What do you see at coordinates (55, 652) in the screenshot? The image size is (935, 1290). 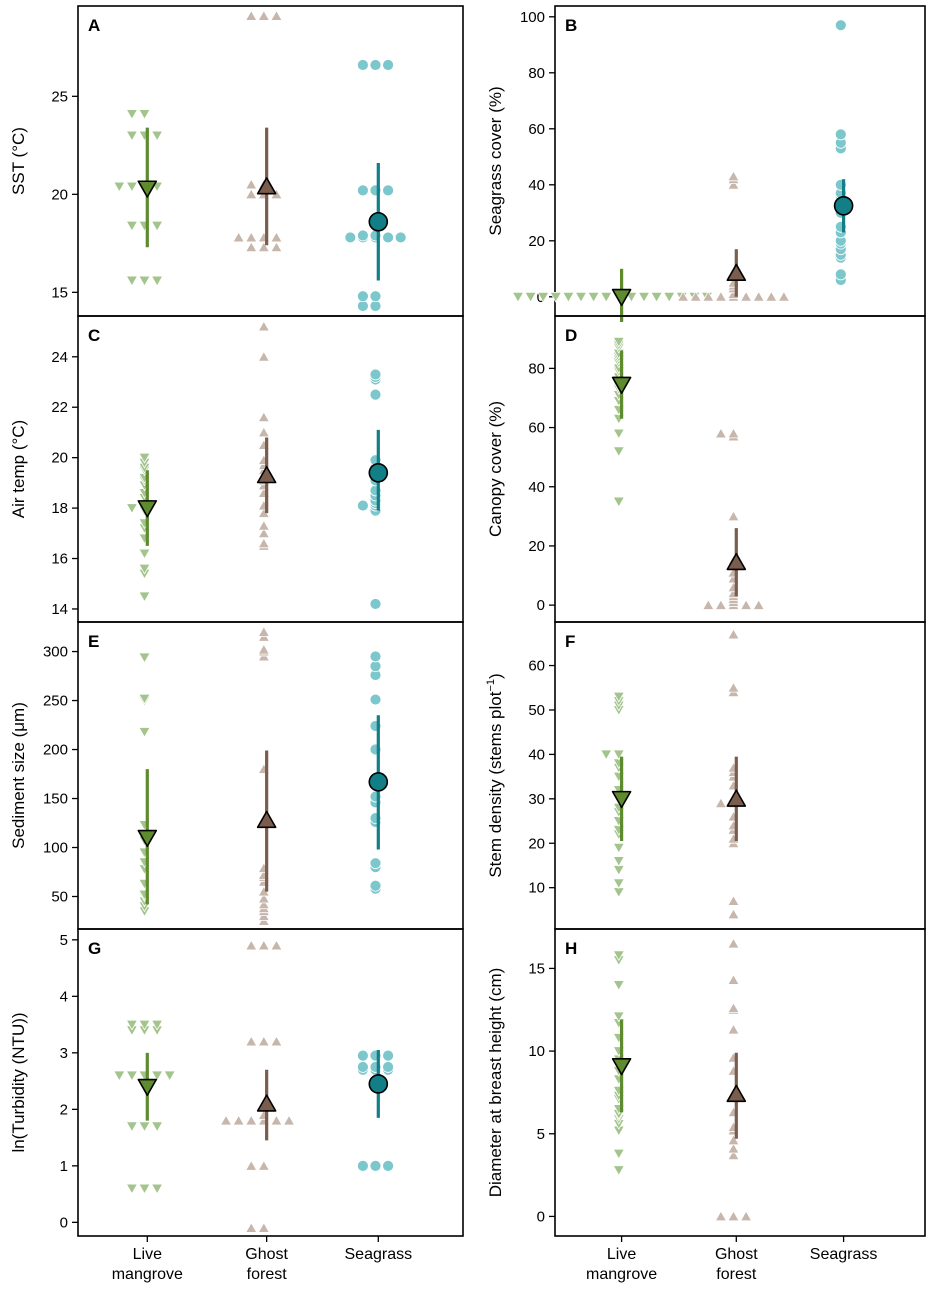 I see `y-tick-label: 300` at bounding box center [55, 652].